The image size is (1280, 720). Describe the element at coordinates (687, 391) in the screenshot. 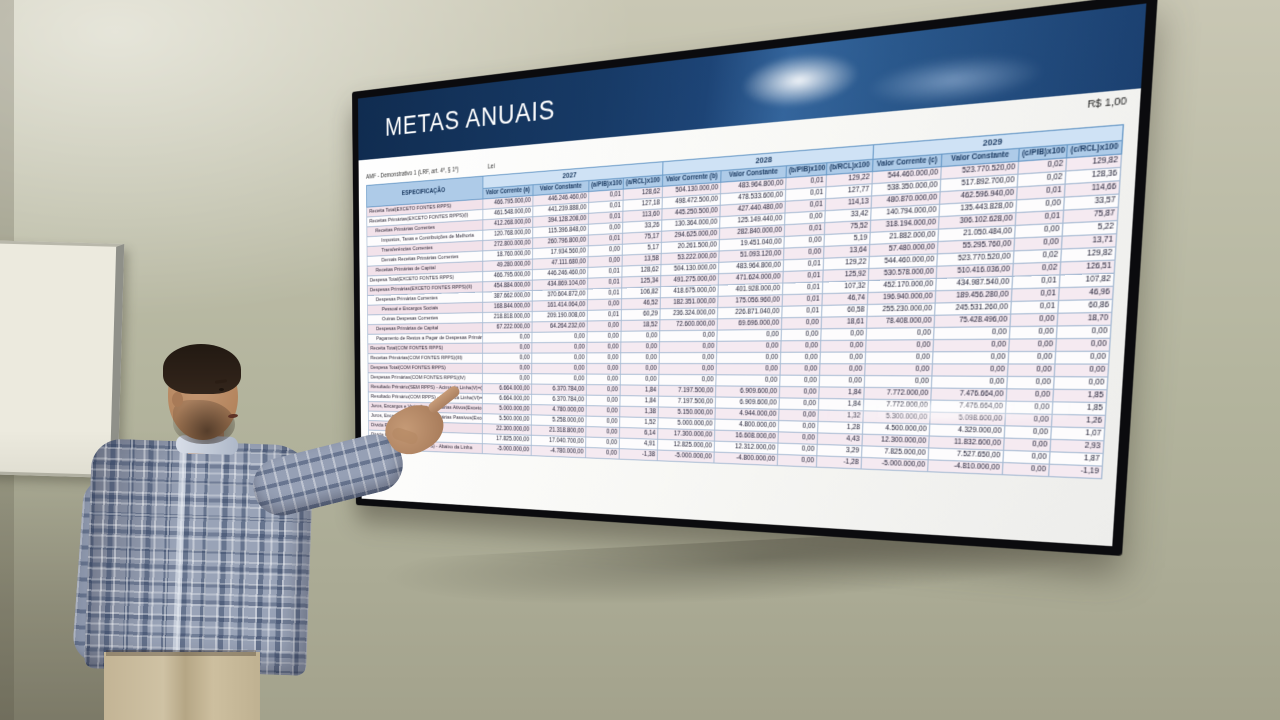

I see `cell-value: 7.197.500,00` at that location.